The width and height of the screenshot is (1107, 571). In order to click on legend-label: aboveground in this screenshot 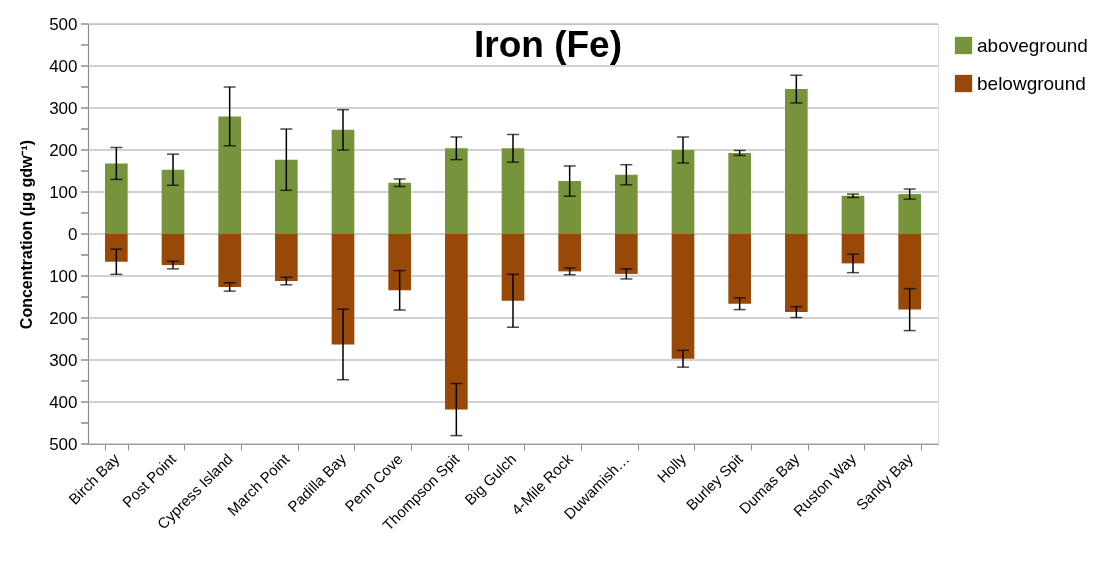, I will do `click(1032, 45)`.